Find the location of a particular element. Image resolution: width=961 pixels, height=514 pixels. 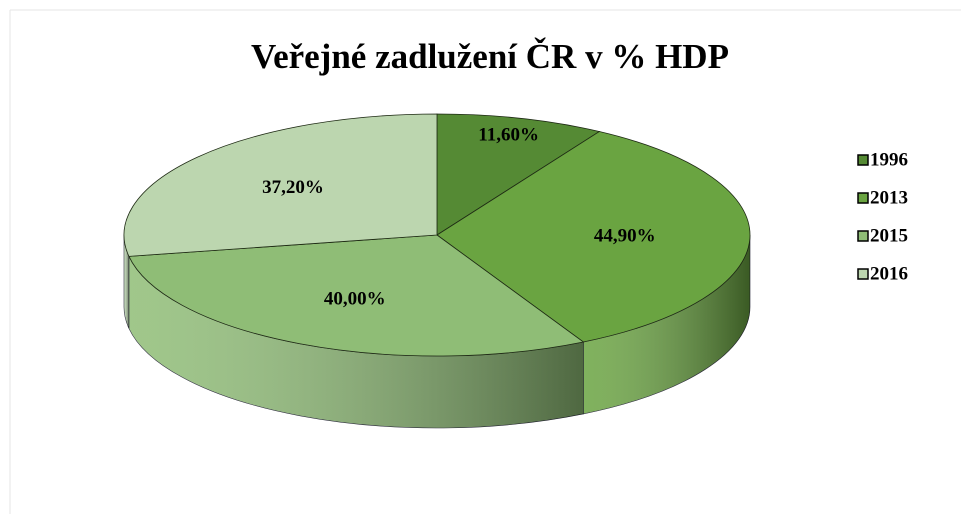

legend-label: 2013 is located at coordinates (889, 197).